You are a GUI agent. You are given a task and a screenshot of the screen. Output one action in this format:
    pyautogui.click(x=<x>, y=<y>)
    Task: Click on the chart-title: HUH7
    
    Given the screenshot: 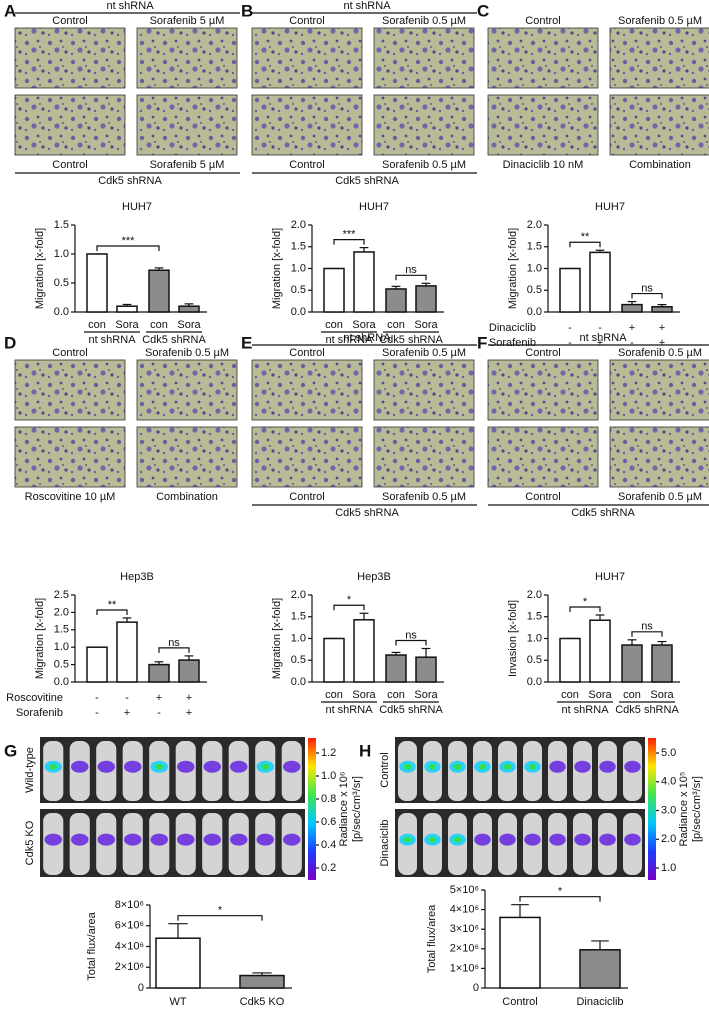 What is the action you would take?
    pyautogui.click(x=610, y=207)
    